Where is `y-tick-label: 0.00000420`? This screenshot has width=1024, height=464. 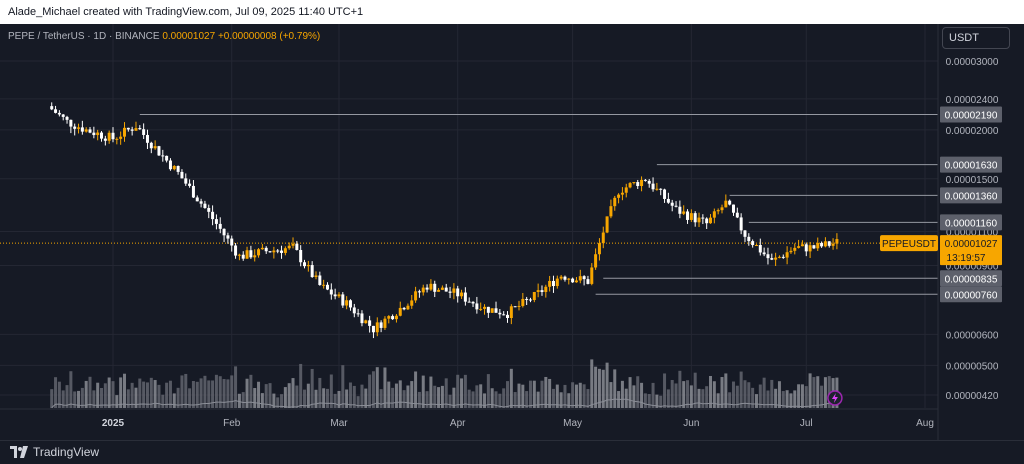
y-tick-label: 0.00000420 is located at coordinates (972, 396).